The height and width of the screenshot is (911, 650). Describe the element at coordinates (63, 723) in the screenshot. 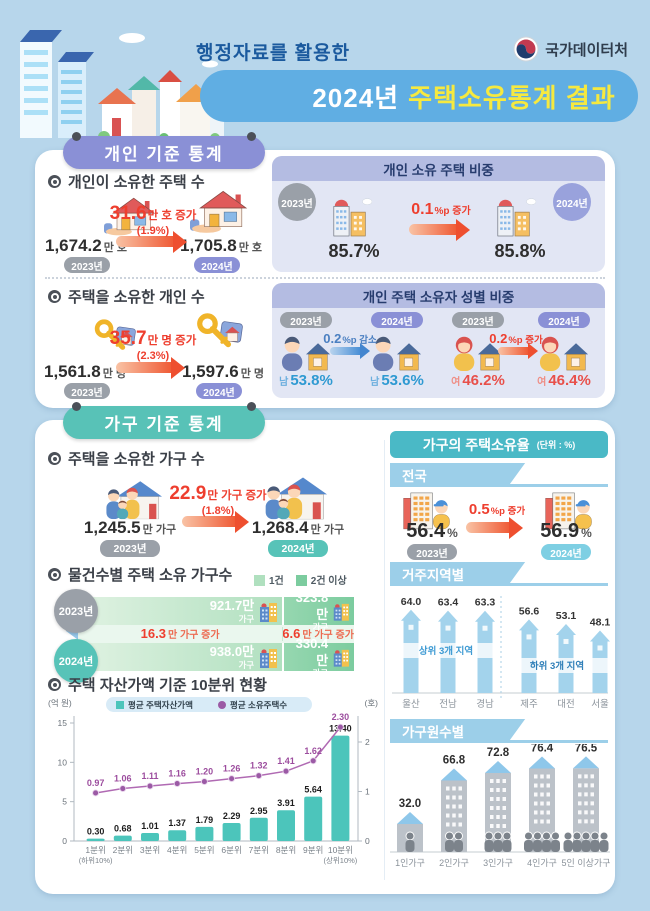

I see `svg-text: 15` at that location.